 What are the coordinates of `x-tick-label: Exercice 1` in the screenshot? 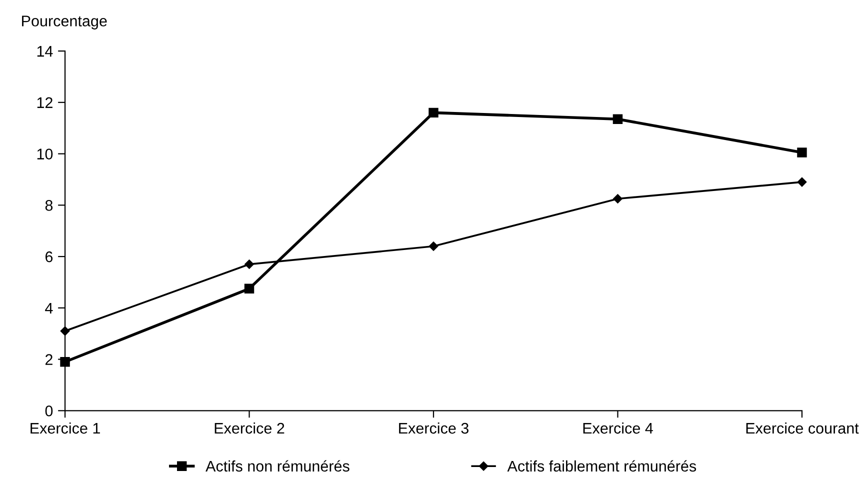 It's located at (65, 428).